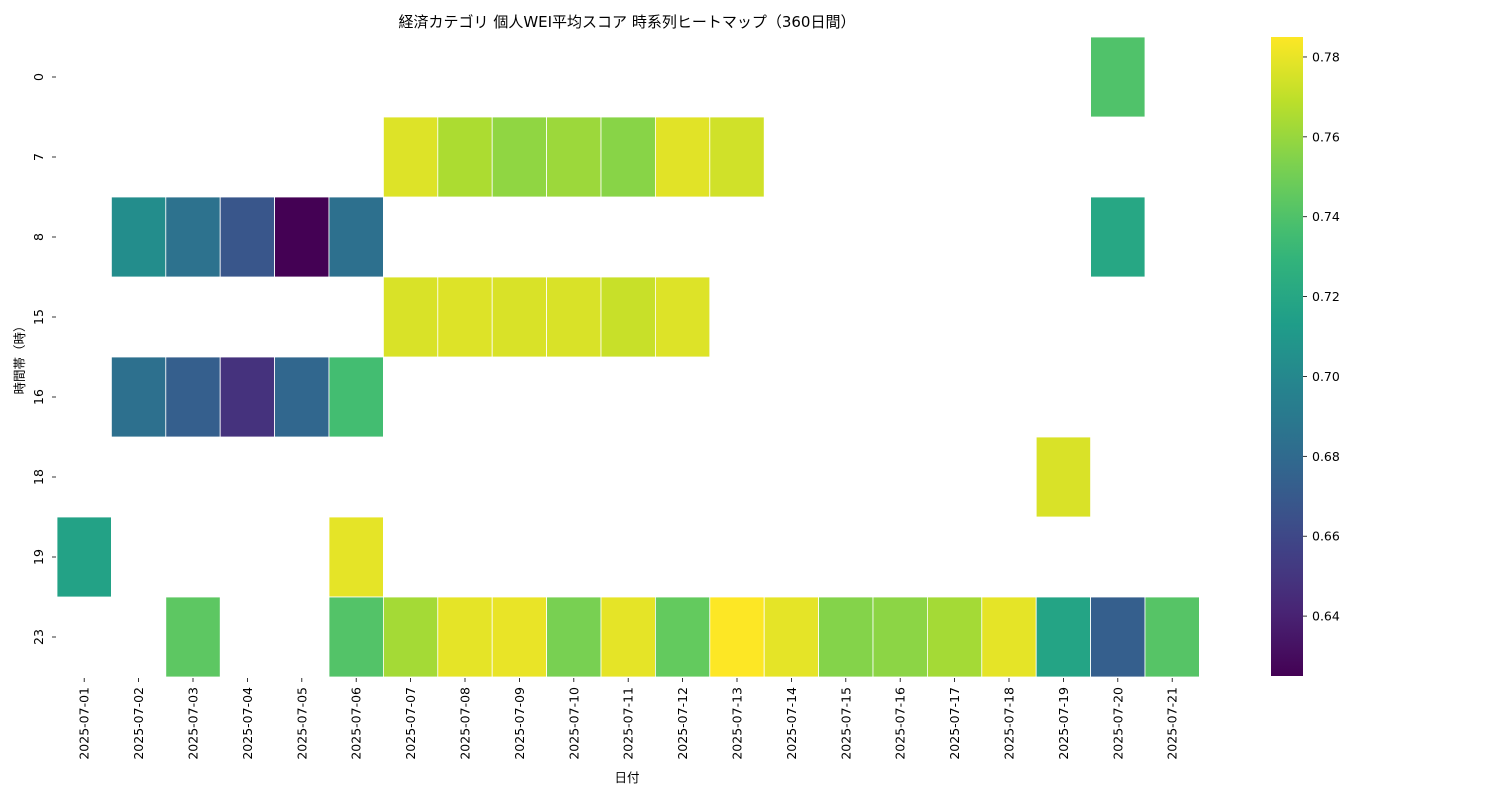 Image resolution: width=1500 pixels, height=800 pixels. What do you see at coordinates (410, 723) in the screenshot?
I see `x-tick-label: 2025-07-07` at bounding box center [410, 723].